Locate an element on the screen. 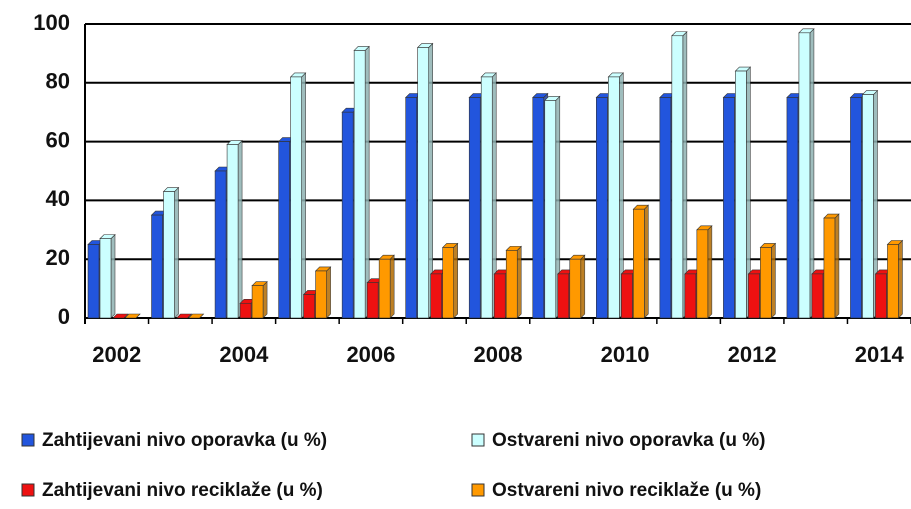  y-tick-label: 40 is located at coordinates (58, 198).